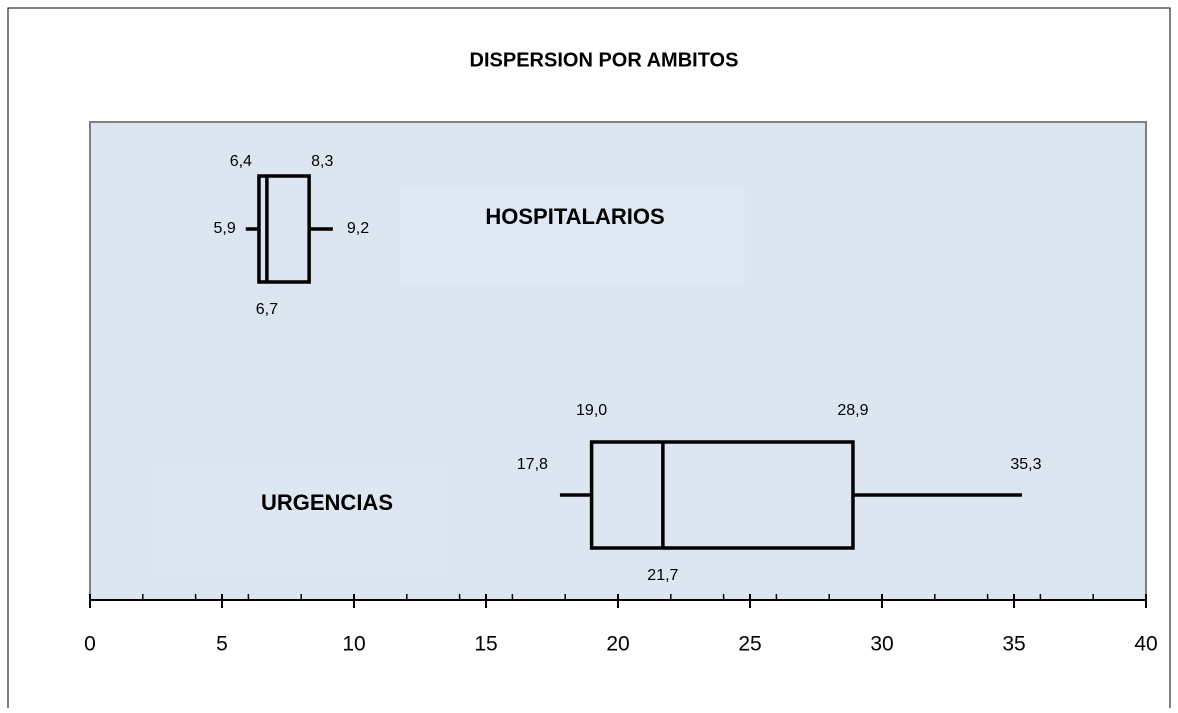 This screenshot has width=1178, height=713. I want to click on x-tick-label: 30, so click(881, 644).